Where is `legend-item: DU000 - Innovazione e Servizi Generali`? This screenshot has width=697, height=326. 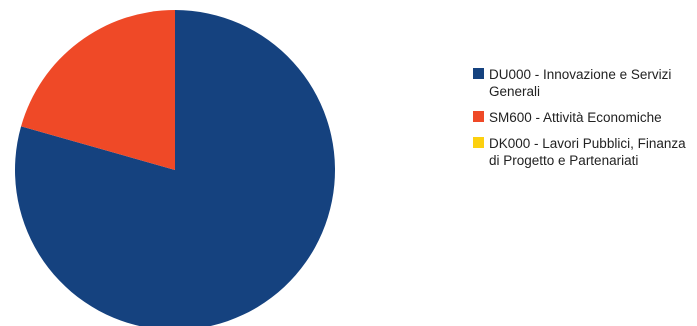
legend-item: DU000 - Innovazione e Servizi Generali is located at coordinates (584, 83).